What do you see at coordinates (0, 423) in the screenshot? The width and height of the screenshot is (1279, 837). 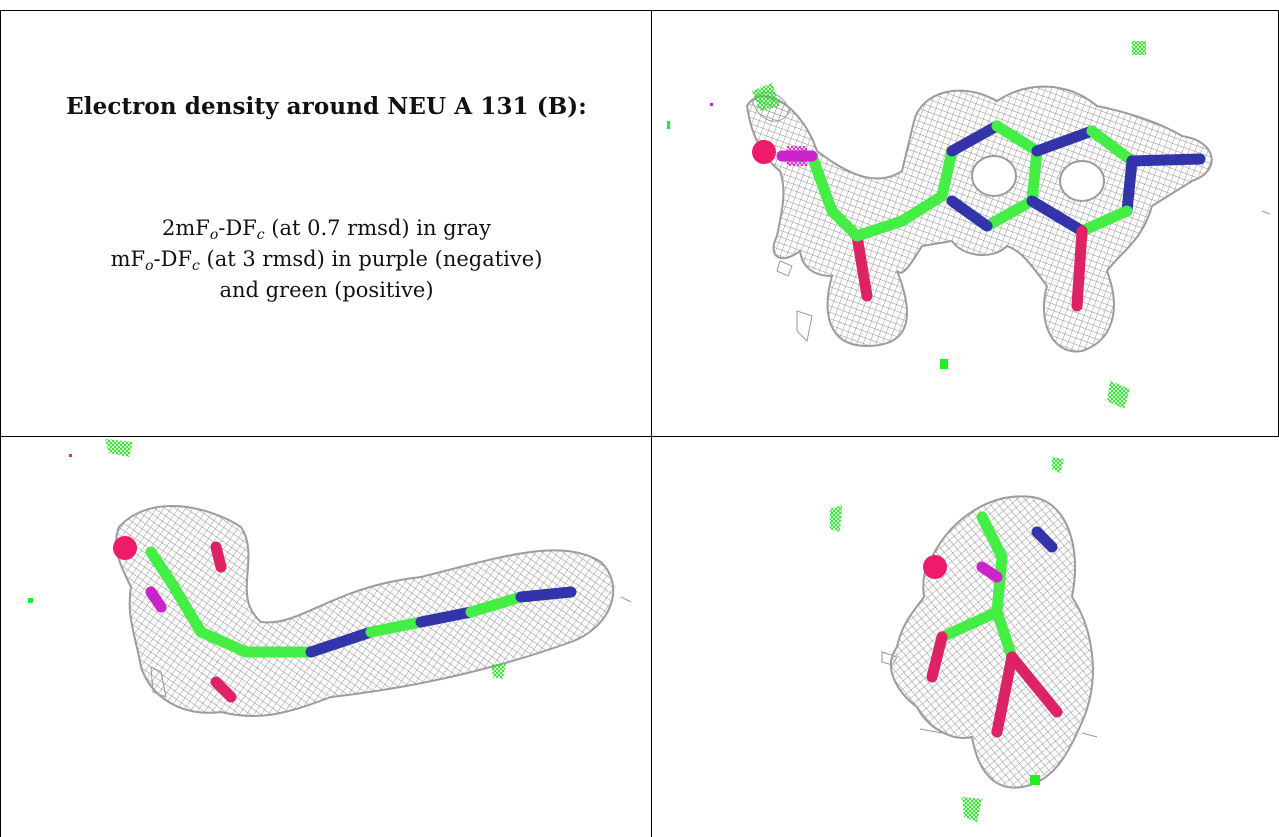 I see `table-left-rule` at bounding box center [0, 423].